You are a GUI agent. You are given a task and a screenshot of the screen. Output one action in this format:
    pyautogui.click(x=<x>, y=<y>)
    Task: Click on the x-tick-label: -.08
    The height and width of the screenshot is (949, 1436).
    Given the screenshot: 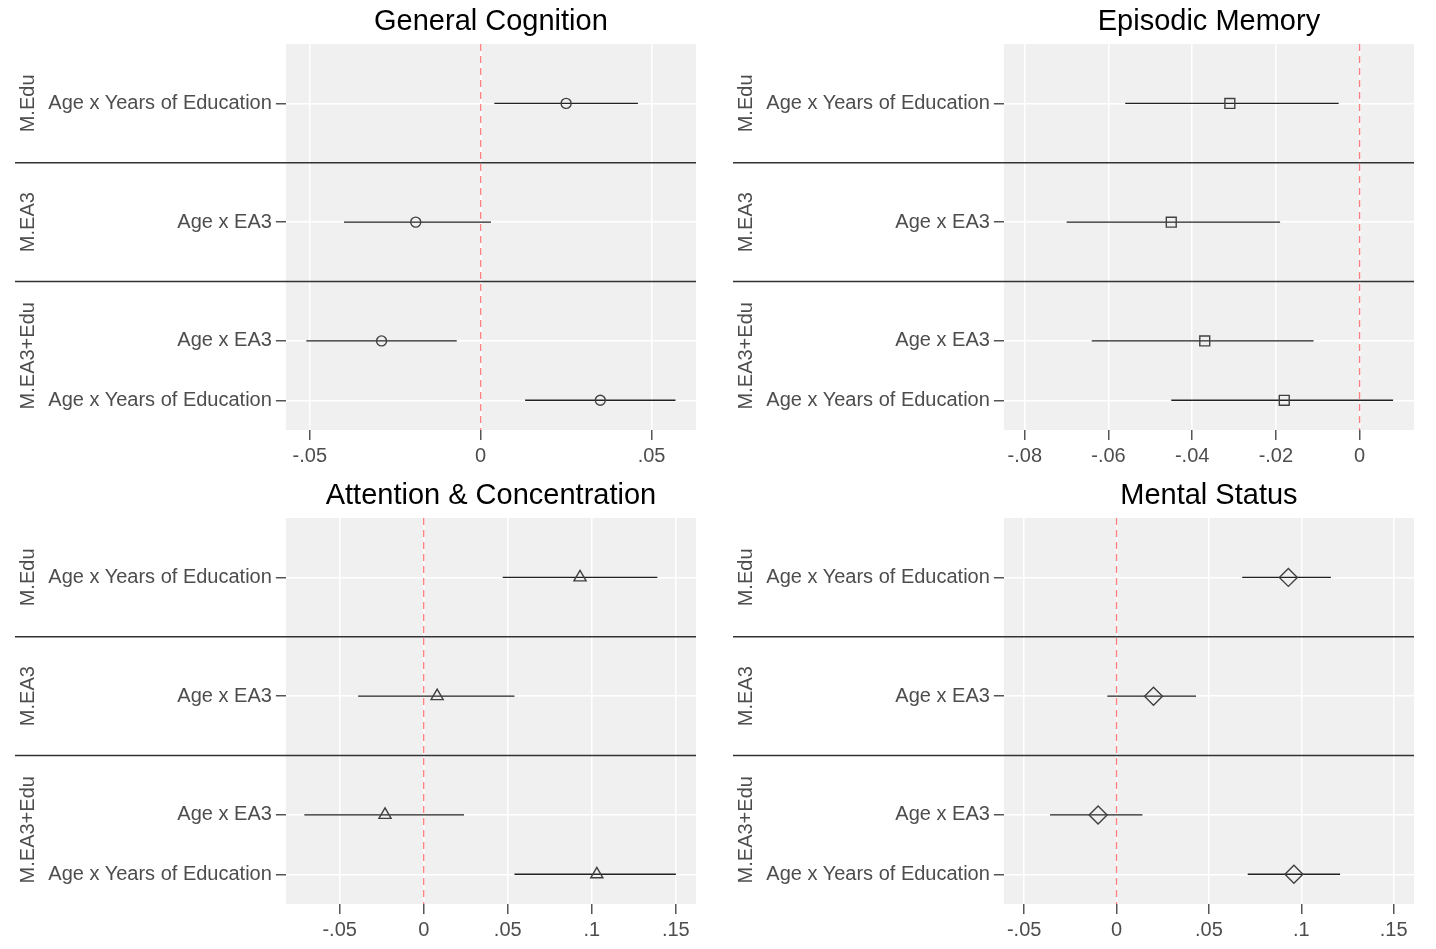 What is the action you would take?
    pyautogui.click(x=1025, y=454)
    